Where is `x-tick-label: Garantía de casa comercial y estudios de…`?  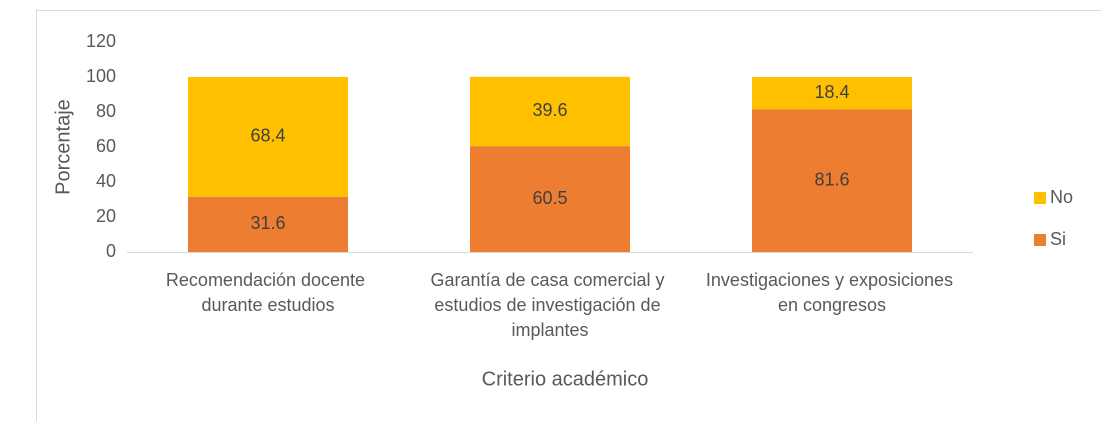
x-tick-label: Garantía de casa comercial y estudios de… is located at coordinates (549, 305).